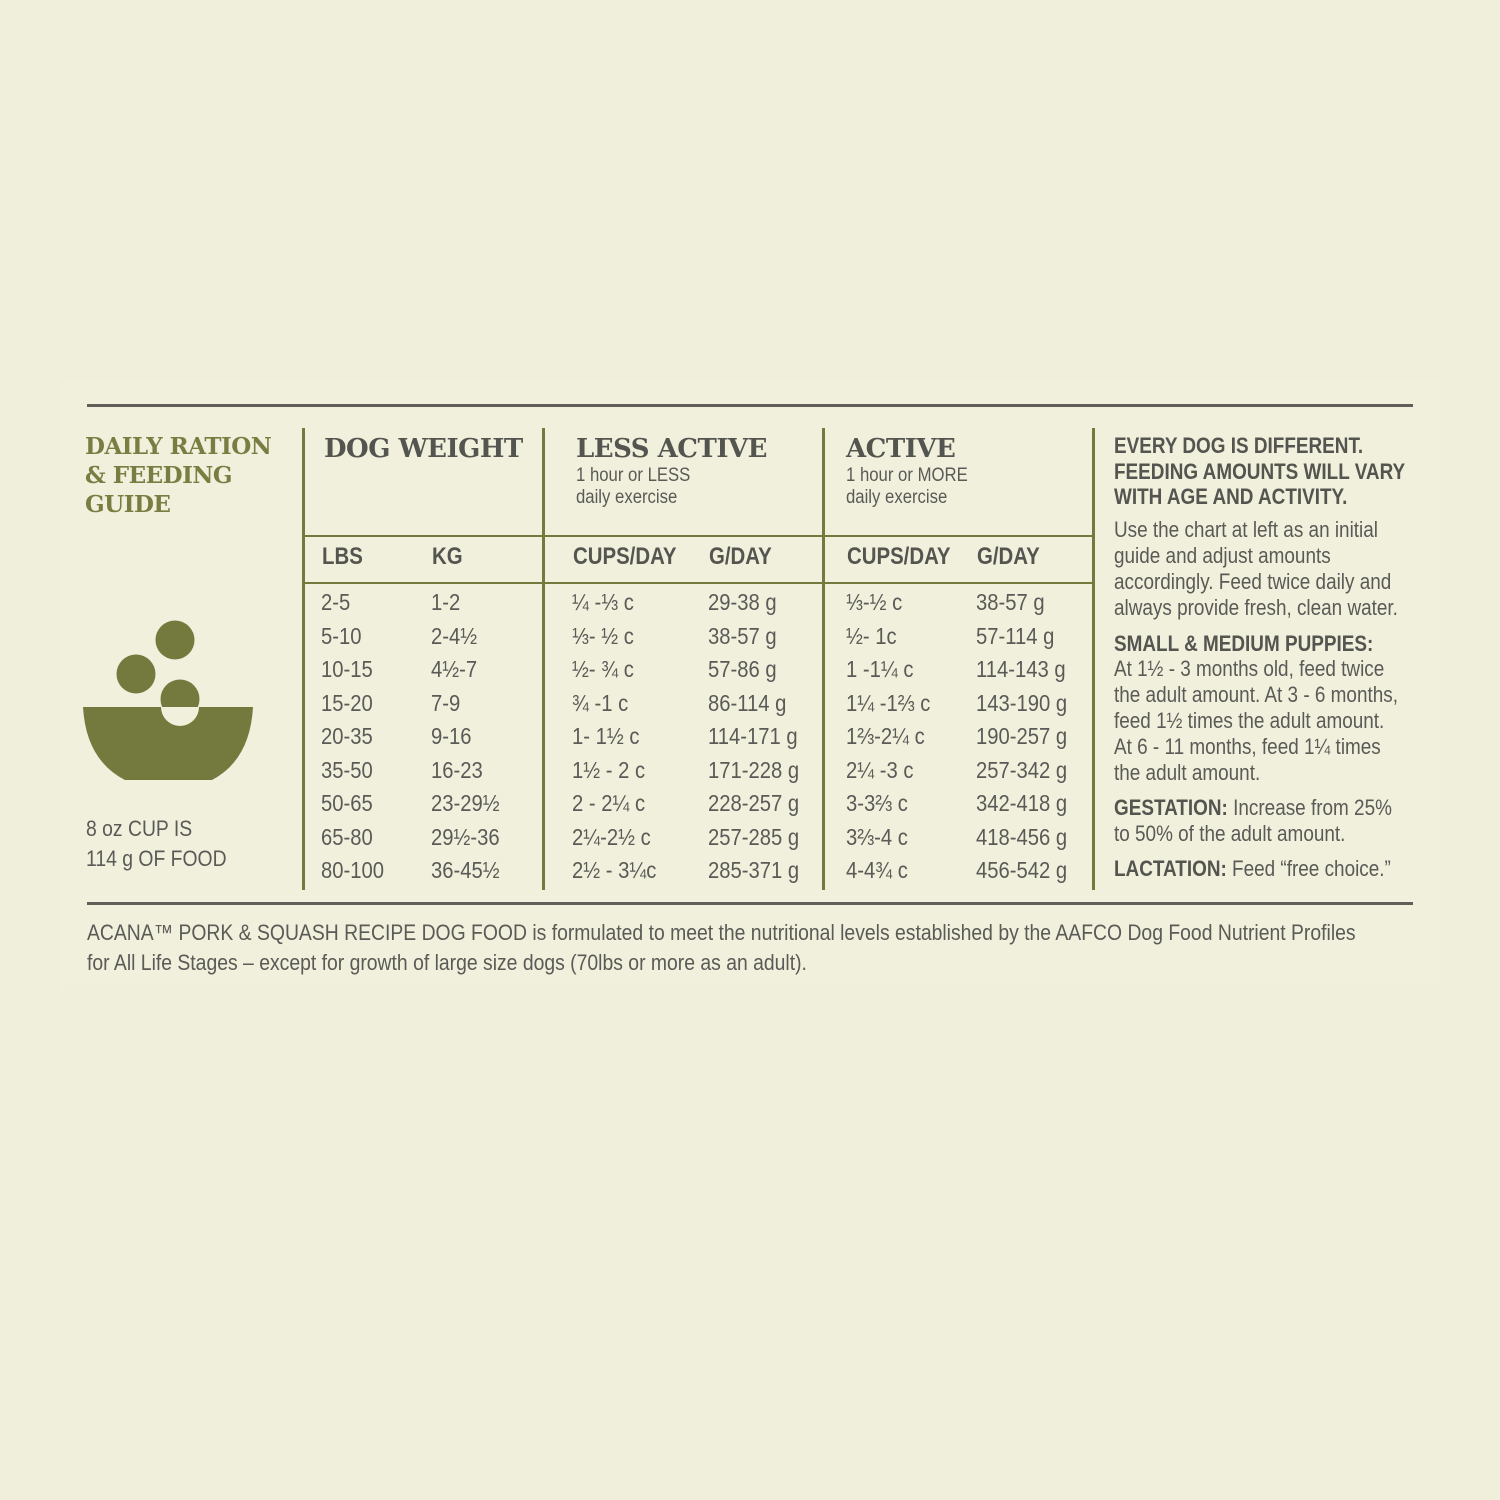  I want to click on cell-kg: 7-9, so click(446, 702).